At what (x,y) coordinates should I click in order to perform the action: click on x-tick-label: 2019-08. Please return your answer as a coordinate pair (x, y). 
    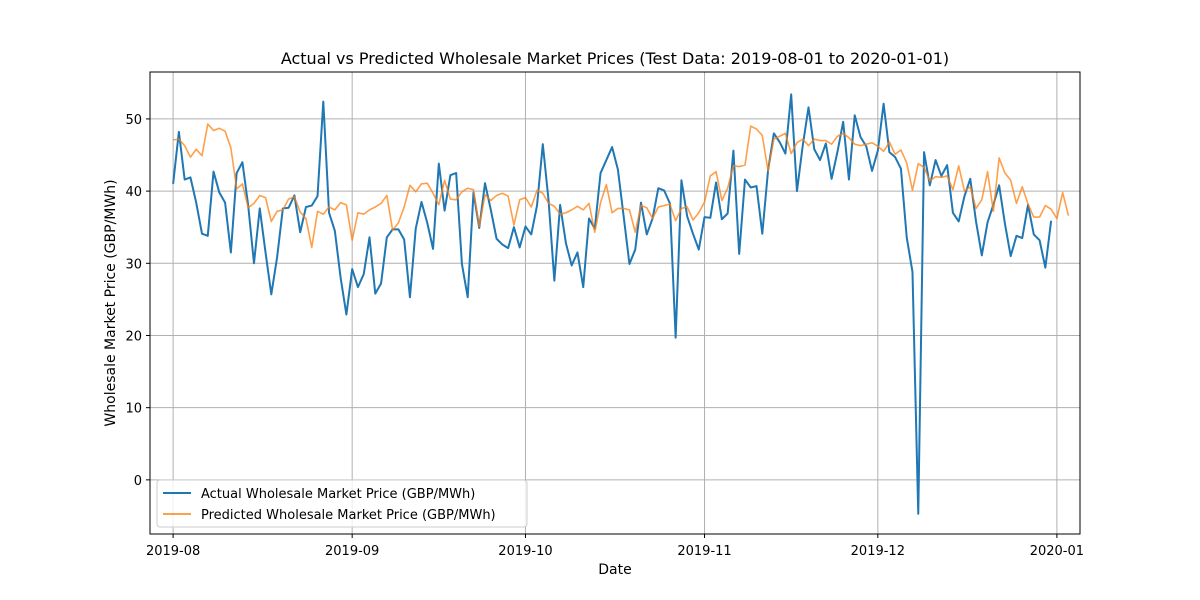
    Looking at the image, I should click on (173, 551).